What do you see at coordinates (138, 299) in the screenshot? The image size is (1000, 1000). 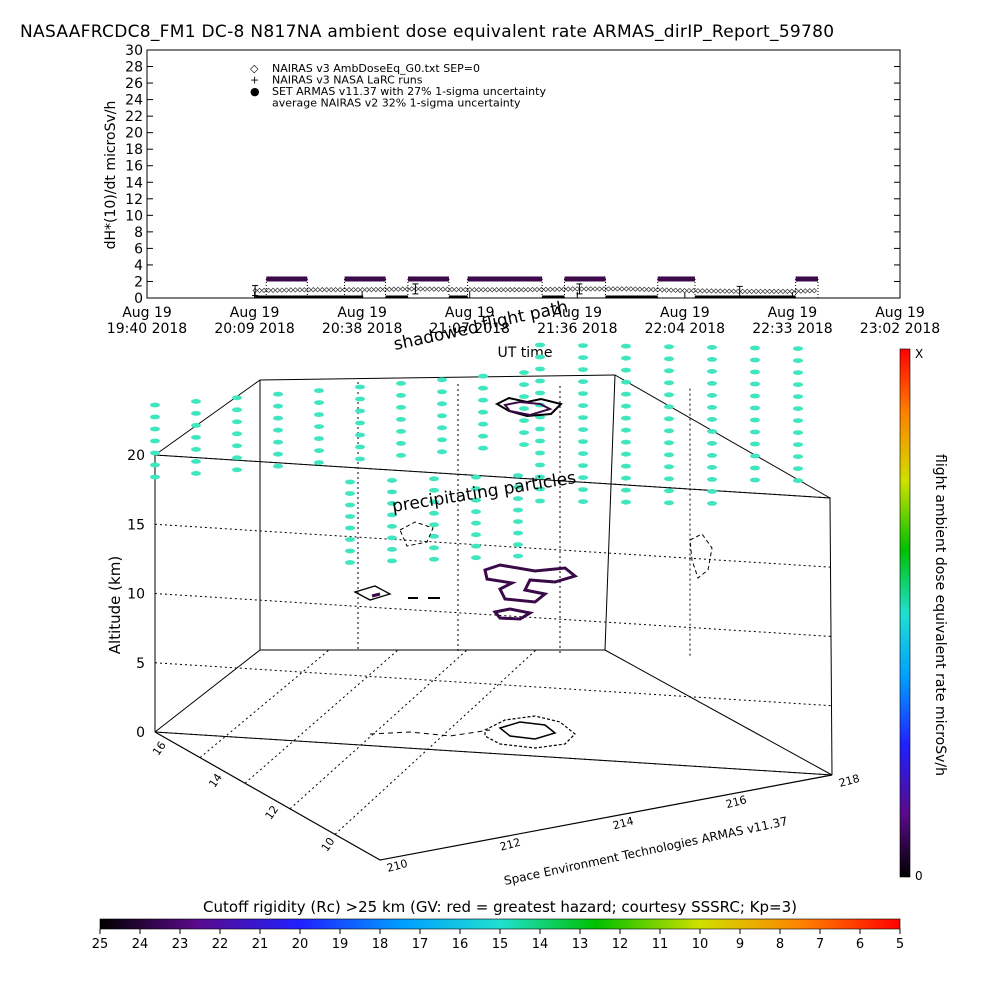 I see `y-tick-label: 0` at bounding box center [138, 299].